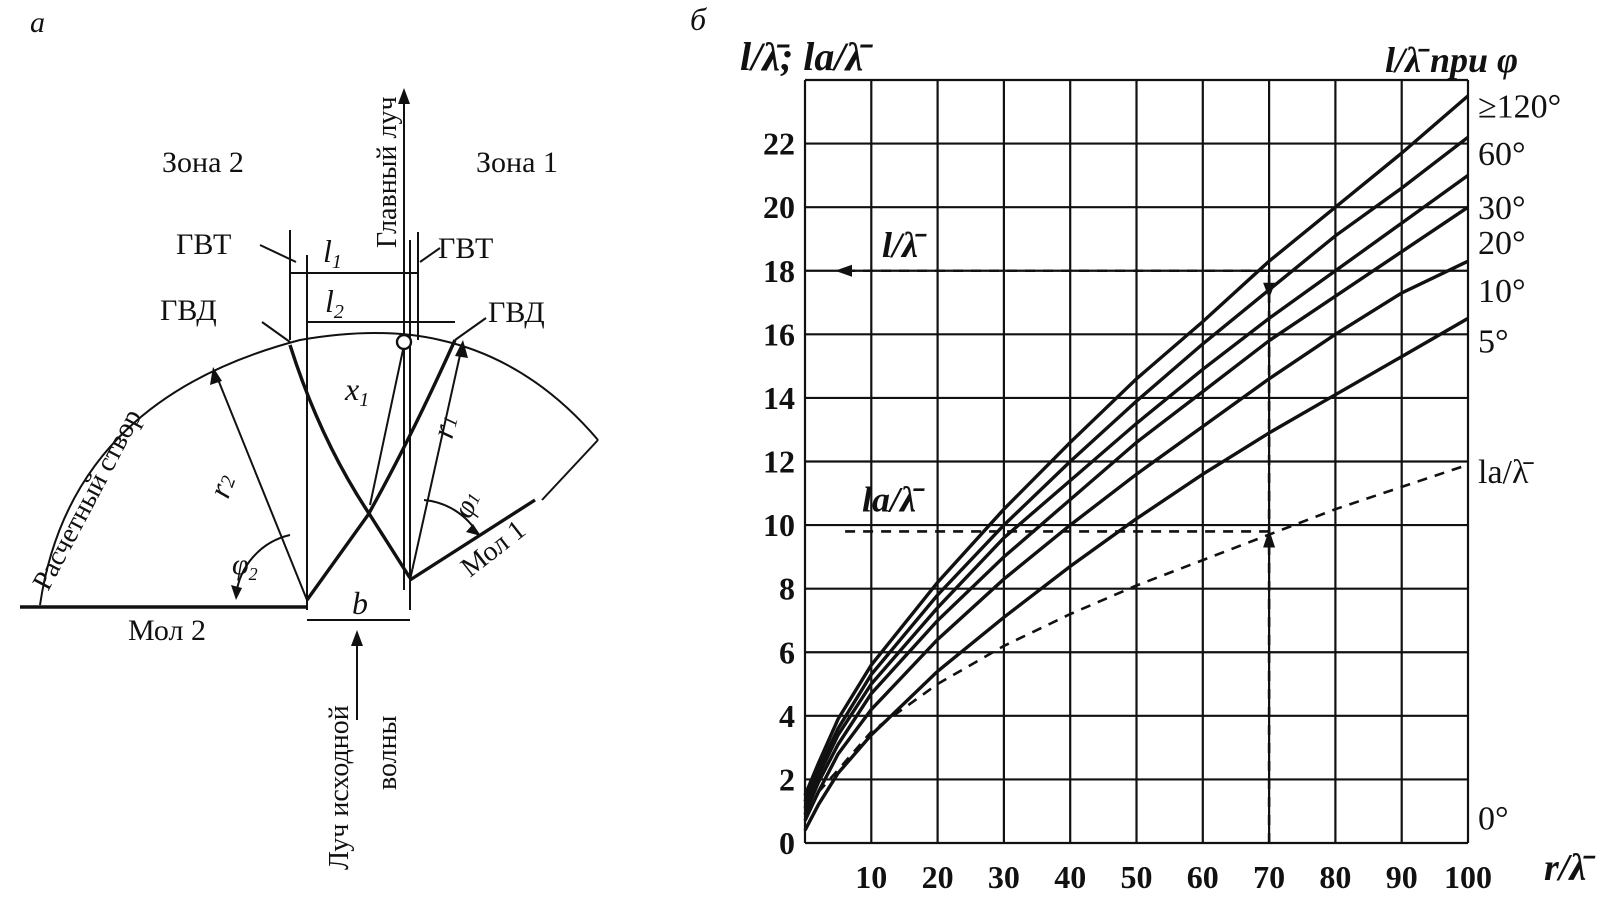 This screenshot has height=899, width=1616. I want to click on curve-label: 60°, so click(1502, 154).